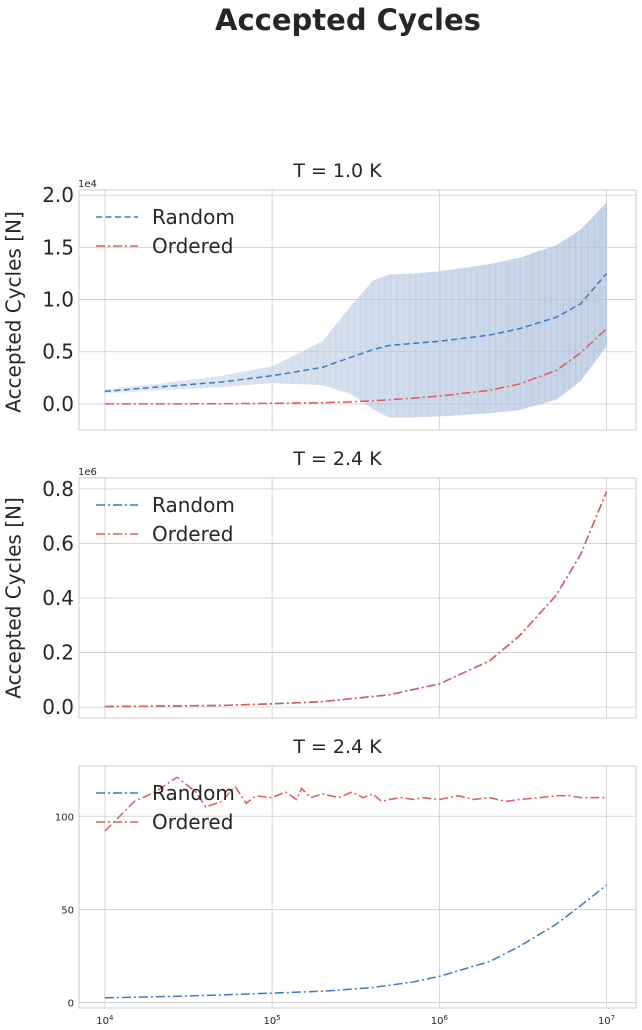  I want to click on y-tick-label: 0.2, so click(58, 653).